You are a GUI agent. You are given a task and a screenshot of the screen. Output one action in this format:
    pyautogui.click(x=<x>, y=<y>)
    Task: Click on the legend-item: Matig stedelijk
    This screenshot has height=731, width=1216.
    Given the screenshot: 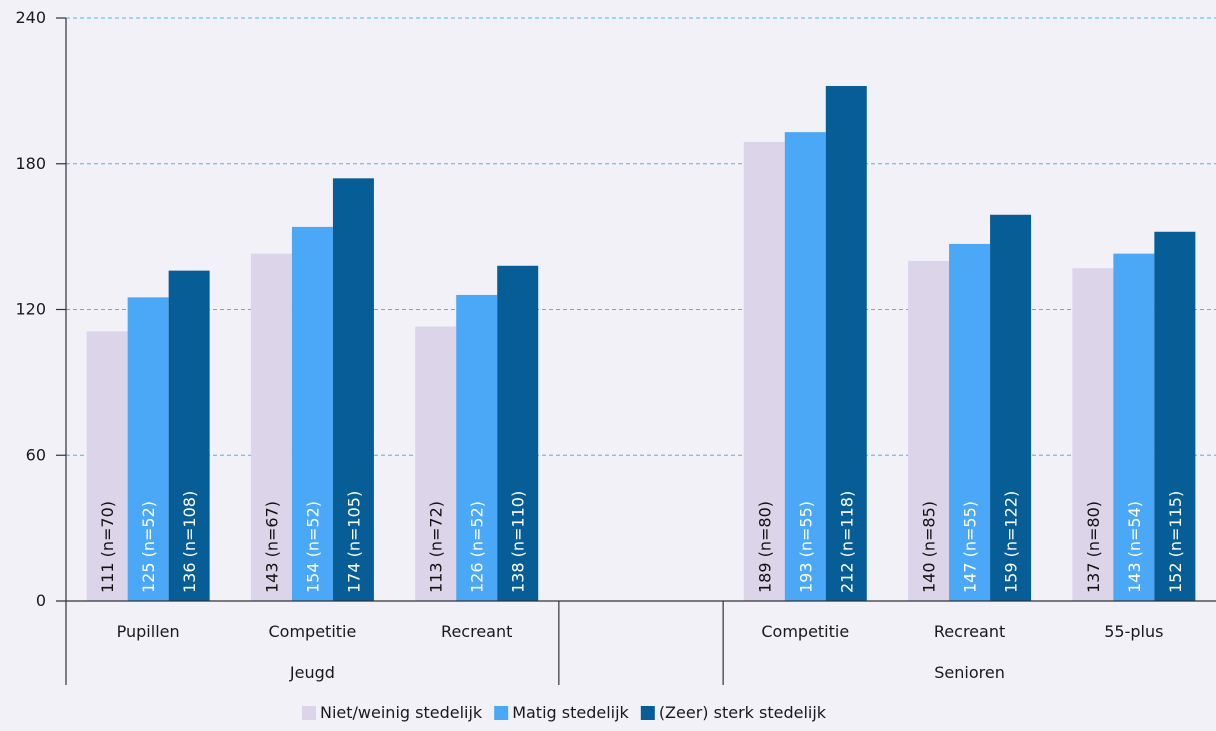 What is the action you would take?
    pyautogui.click(x=562, y=712)
    